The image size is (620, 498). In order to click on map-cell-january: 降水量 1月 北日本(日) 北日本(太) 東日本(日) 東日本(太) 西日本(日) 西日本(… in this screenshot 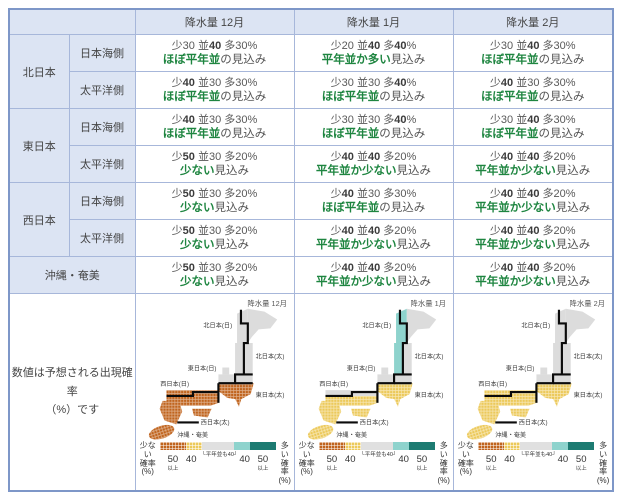, I will do `click(373, 392)`.